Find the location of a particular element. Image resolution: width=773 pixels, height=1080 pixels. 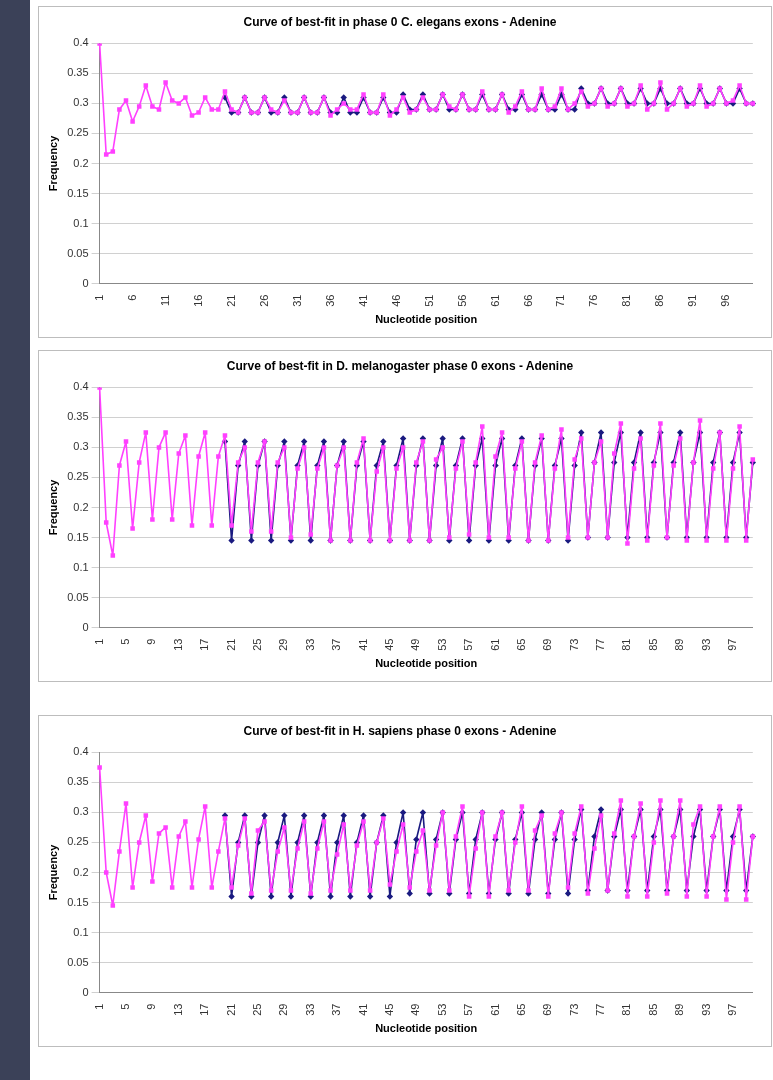

x-tick-label: 46 is located at coordinates (395, 300).